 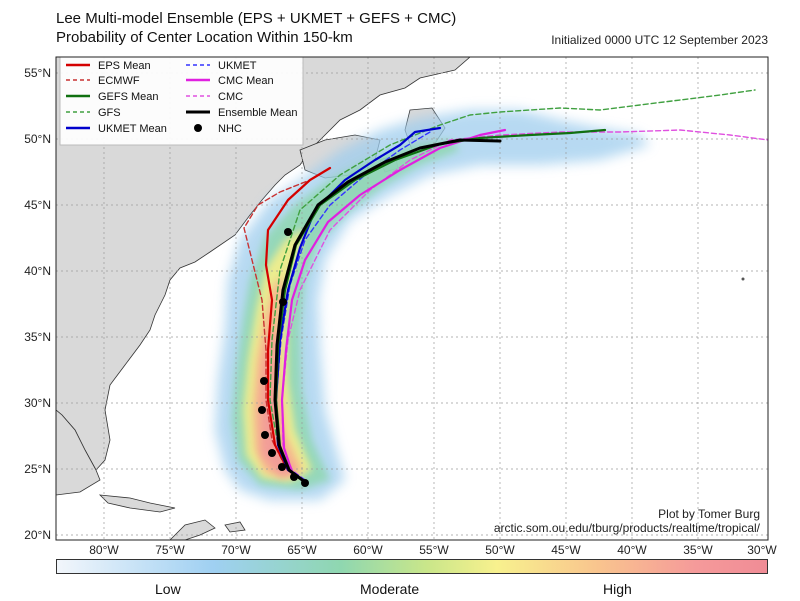 I want to click on lat-label: 55°N, so click(x=37, y=73).